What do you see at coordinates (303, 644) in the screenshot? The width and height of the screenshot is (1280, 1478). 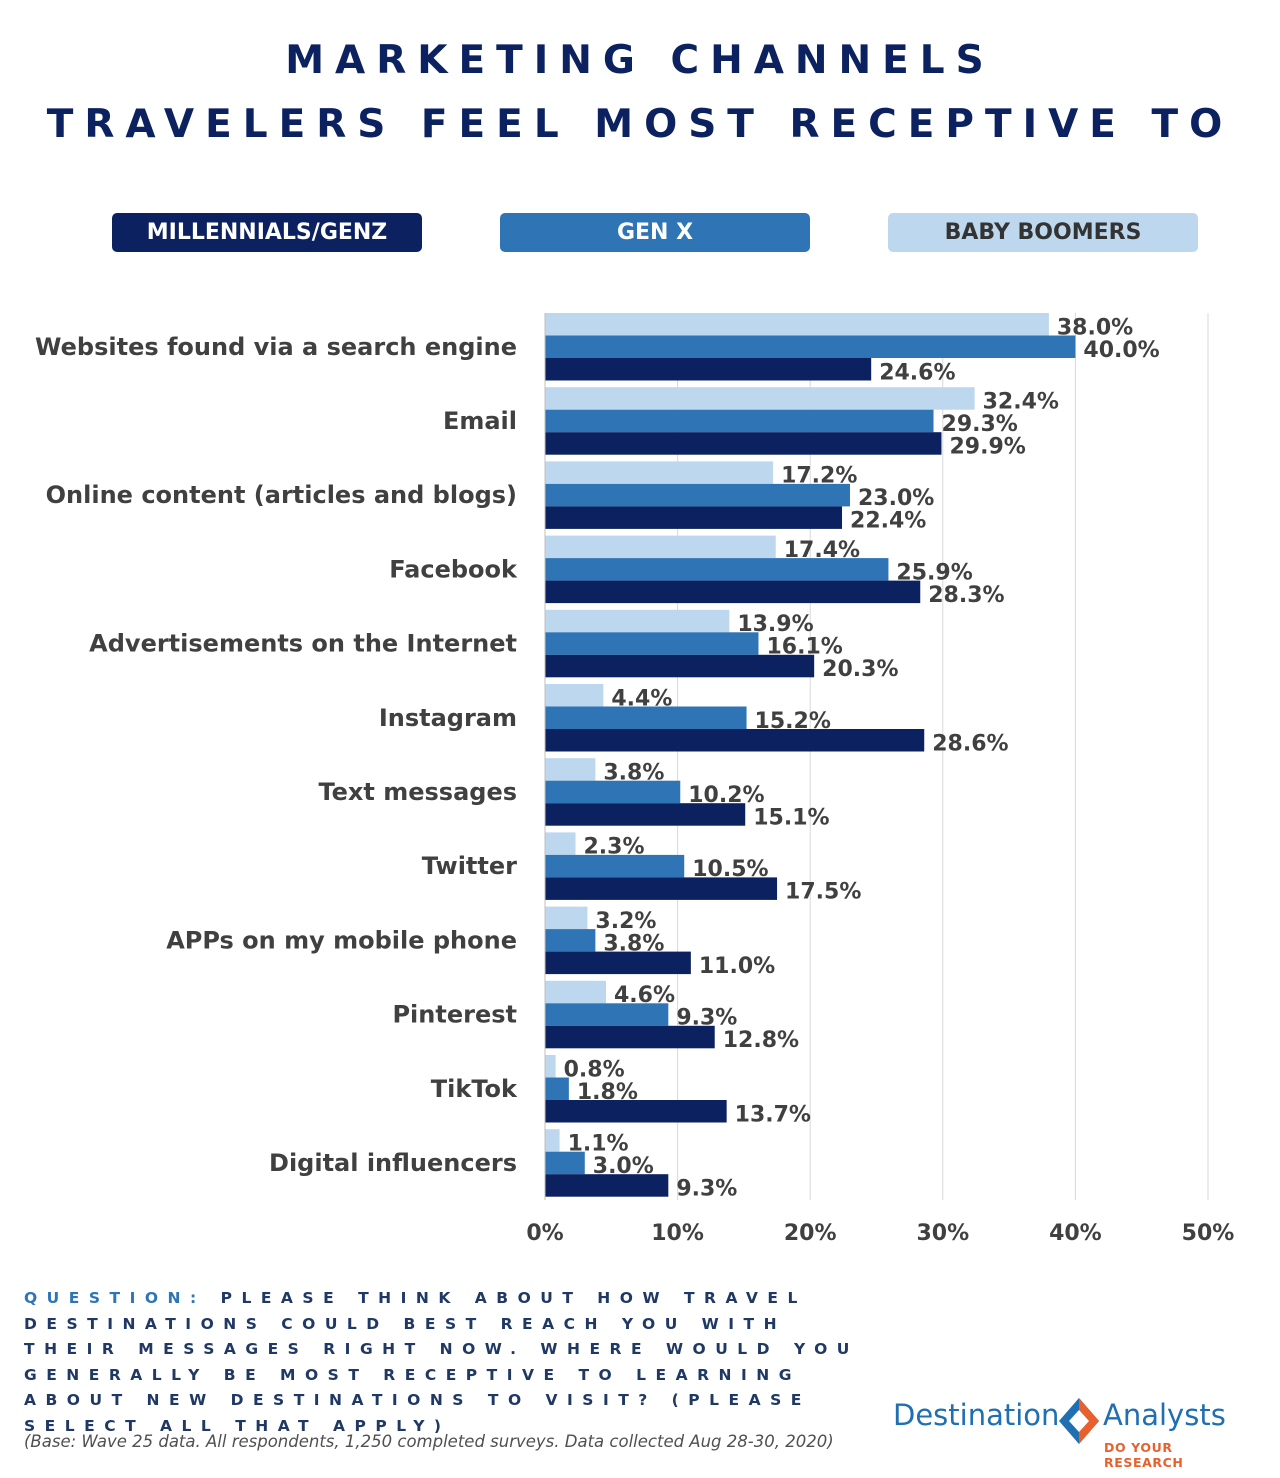 I see `category-label: Advertisements on the Internet` at bounding box center [303, 644].